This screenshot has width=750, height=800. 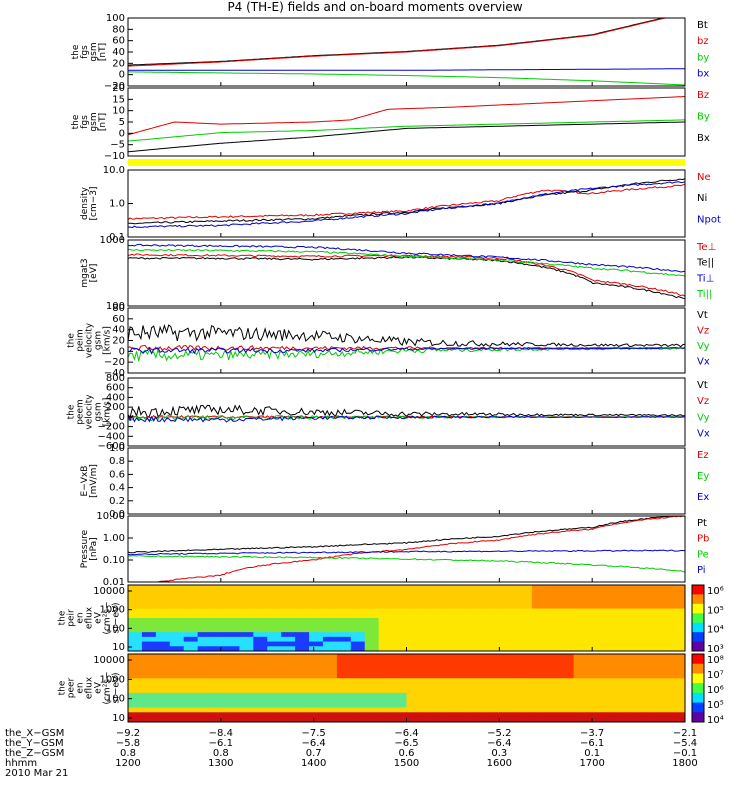 I want to click on y-tick-label: 0.1, so click(x=117, y=237).